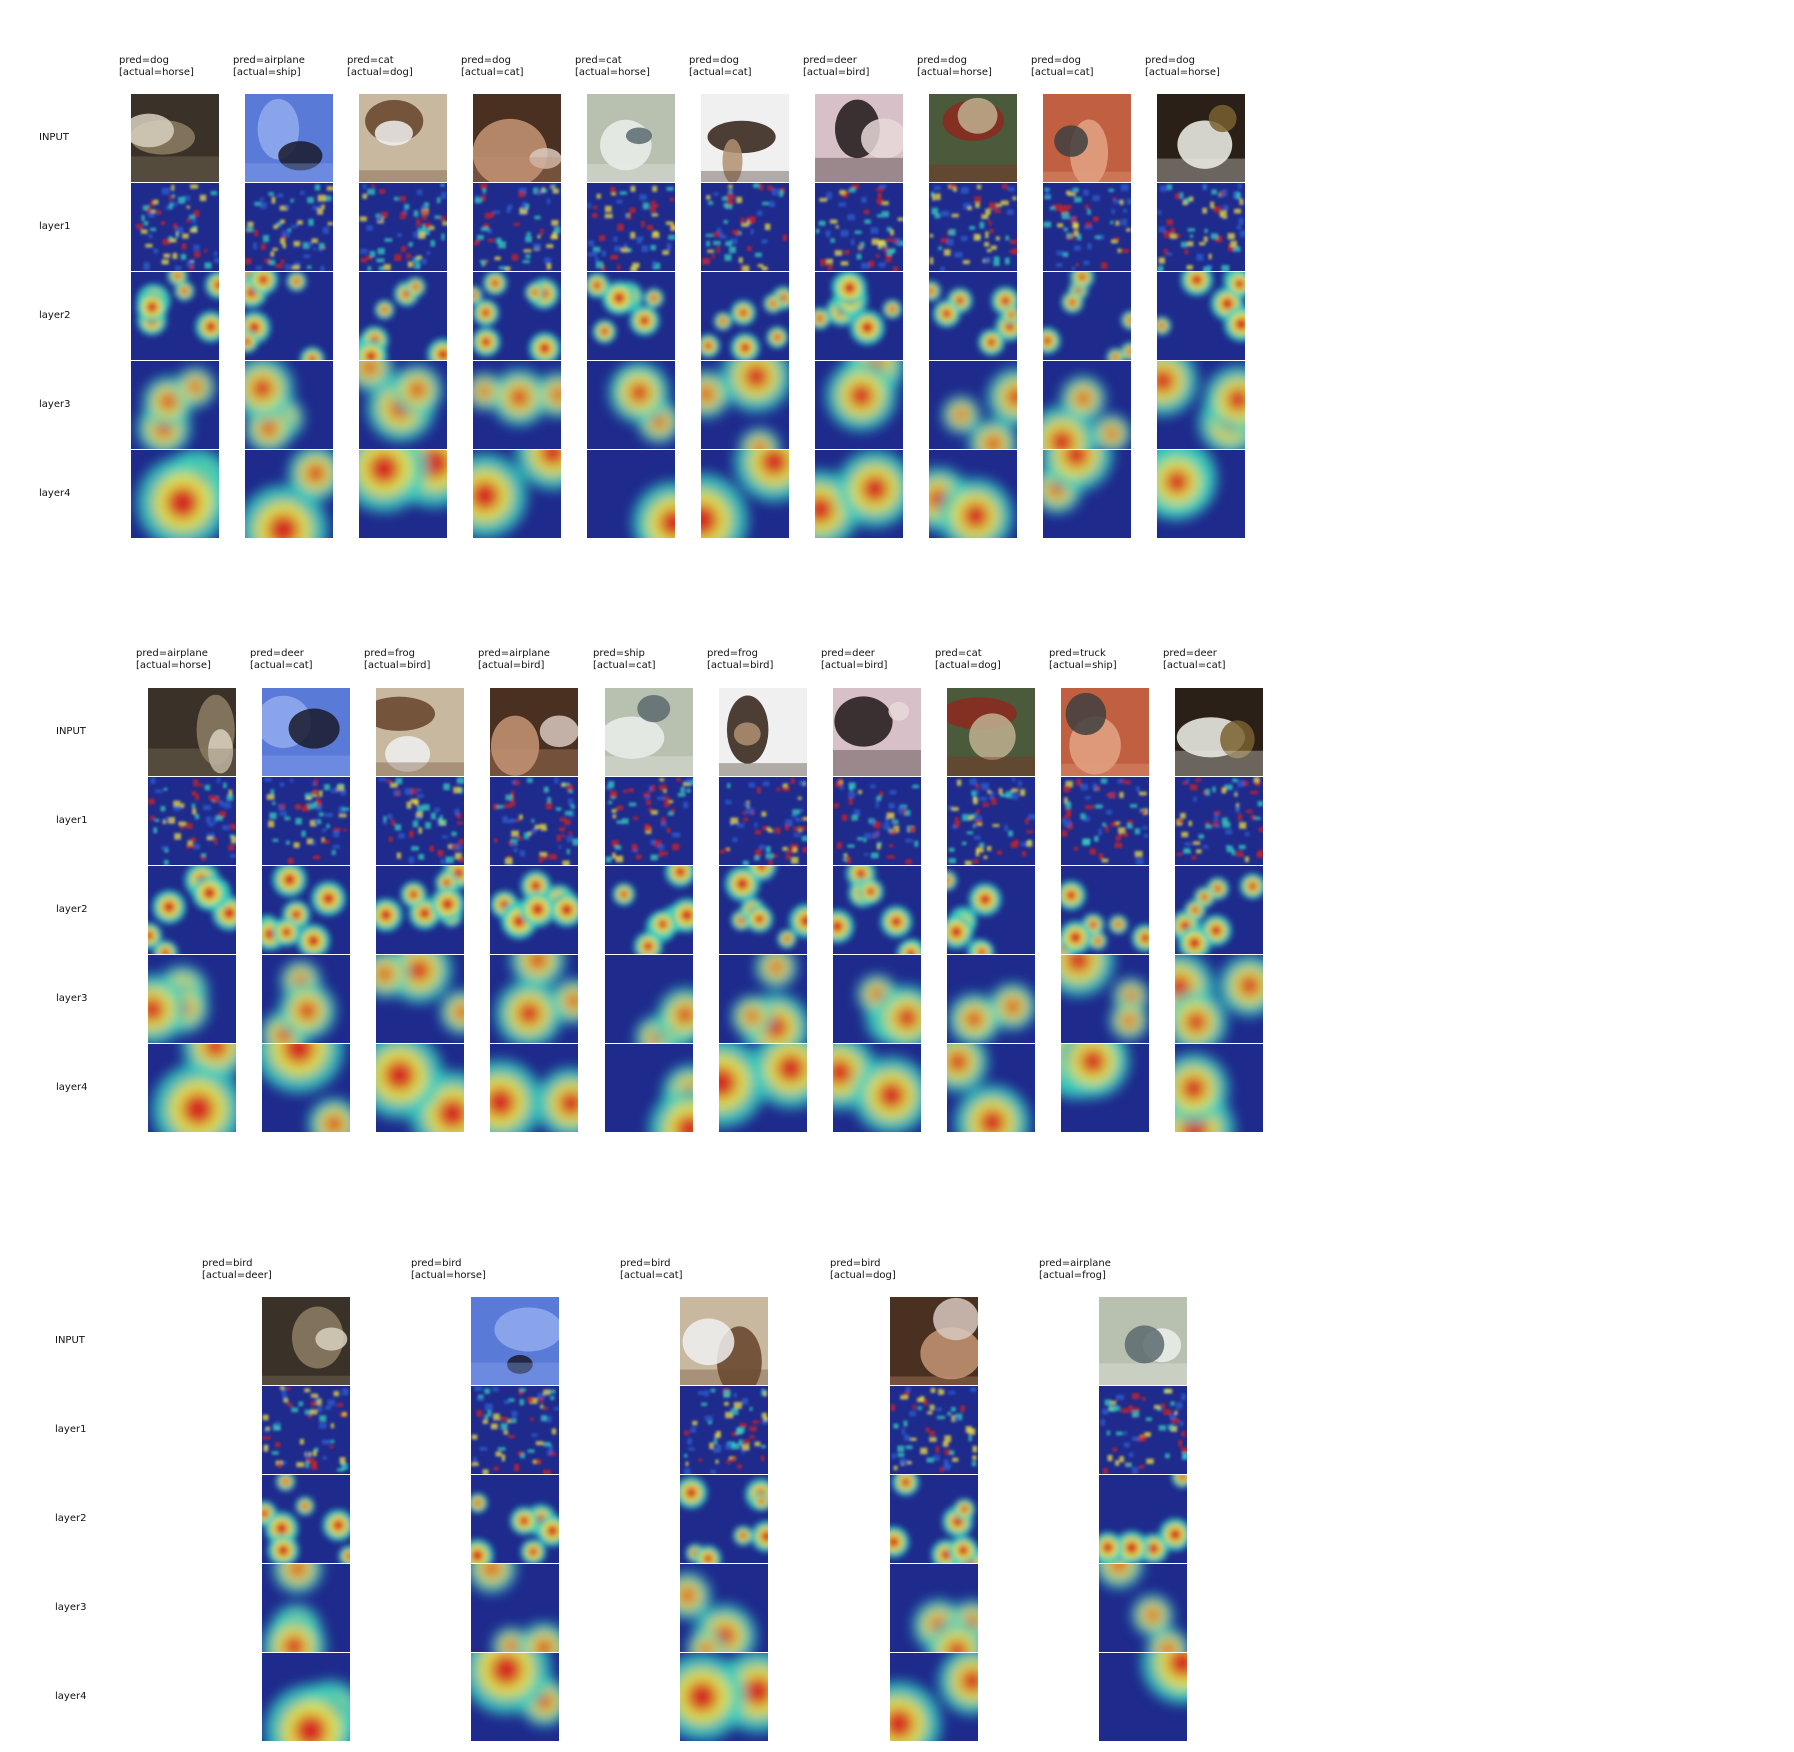  What do you see at coordinates (1077, 653) in the screenshot?
I see `prediction-label: pred=truck` at bounding box center [1077, 653].